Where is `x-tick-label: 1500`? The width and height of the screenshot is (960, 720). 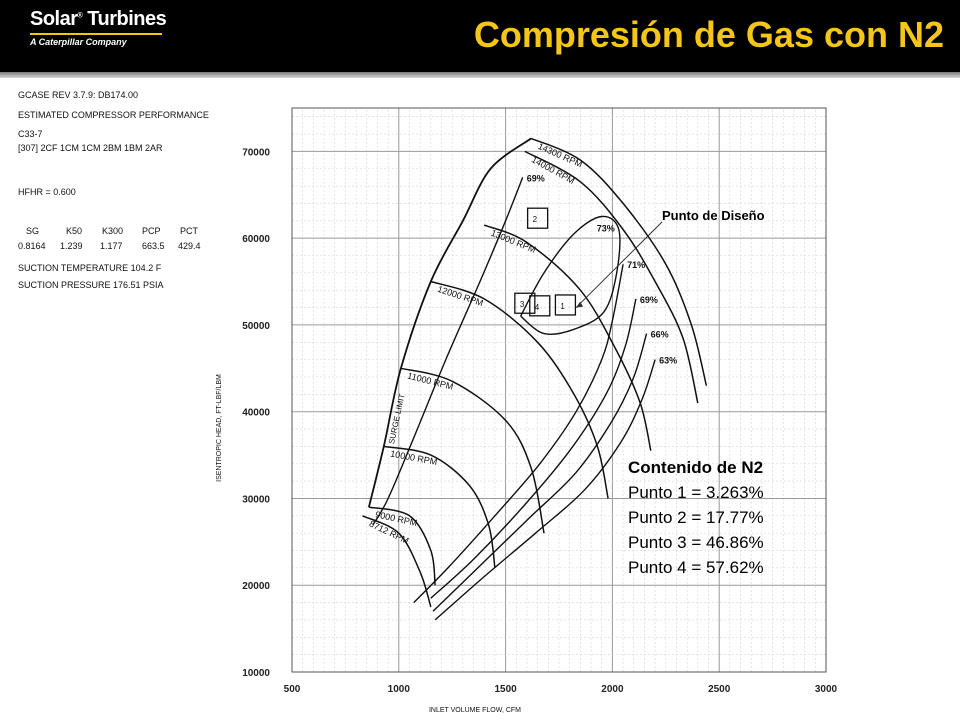 x-tick-label: 1500 is located at coordinates (505, 689).